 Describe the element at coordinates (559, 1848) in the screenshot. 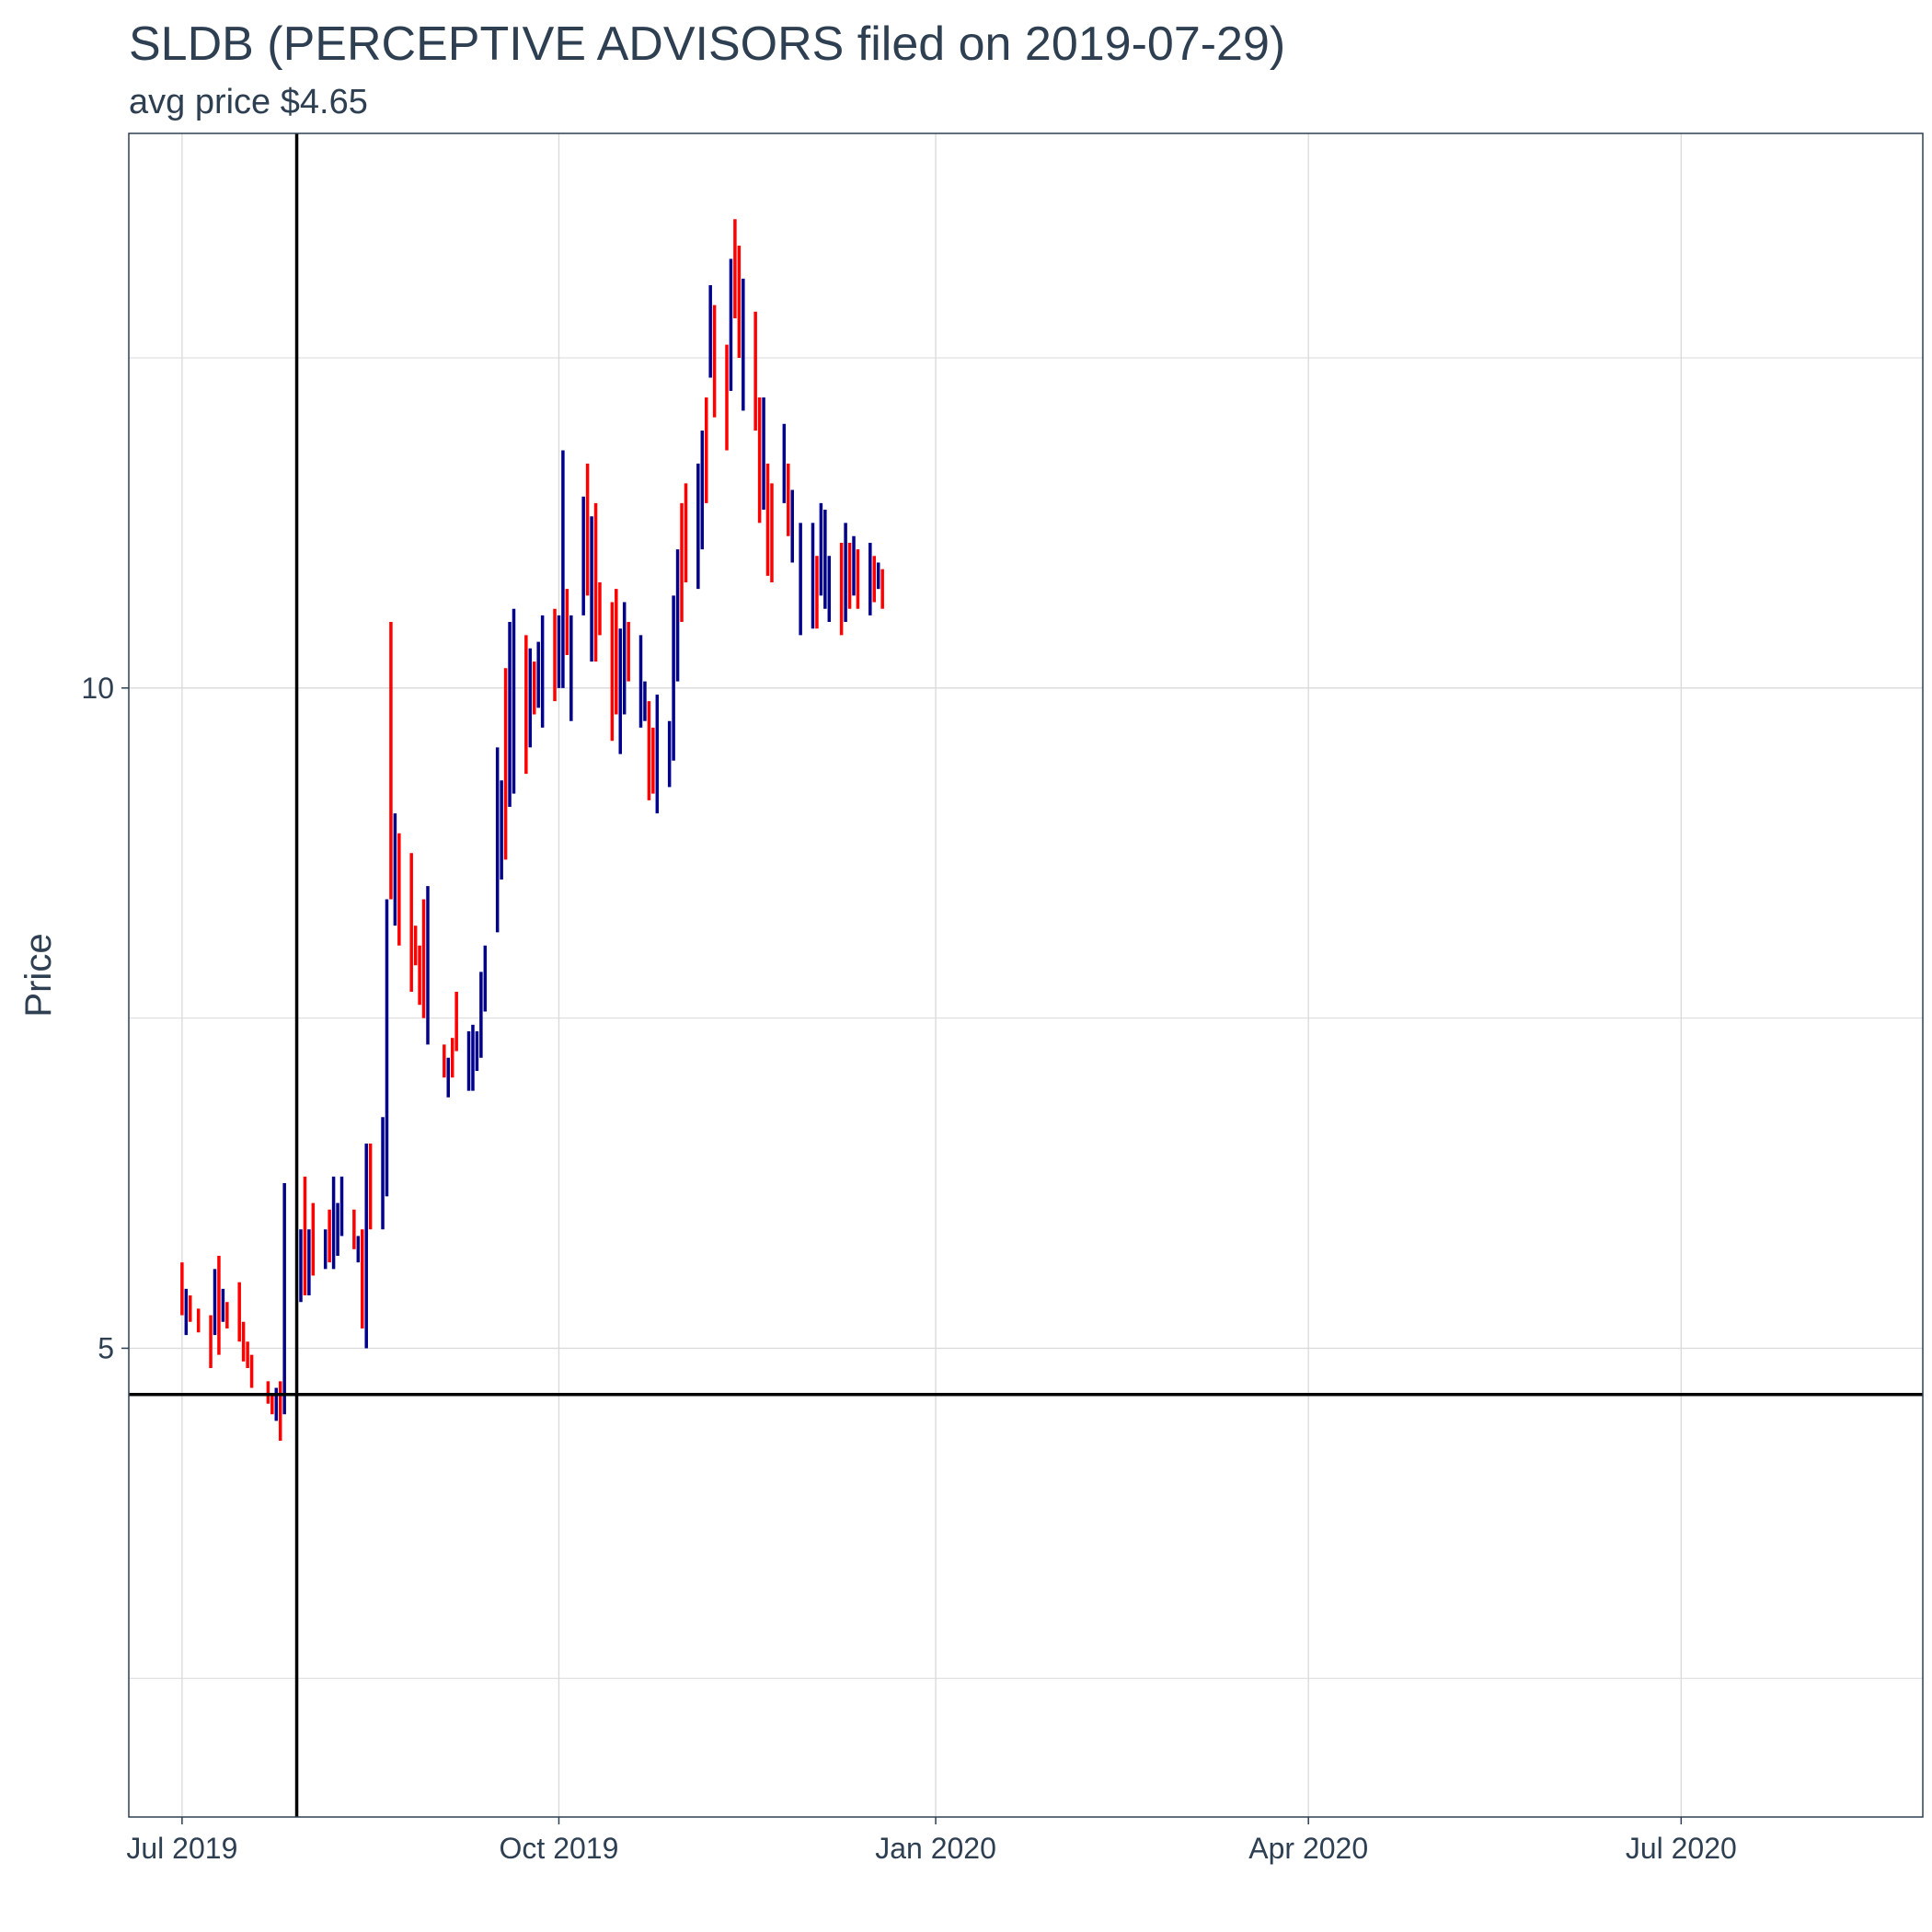

I see `x-tick-label: Oct 2019` at that location.